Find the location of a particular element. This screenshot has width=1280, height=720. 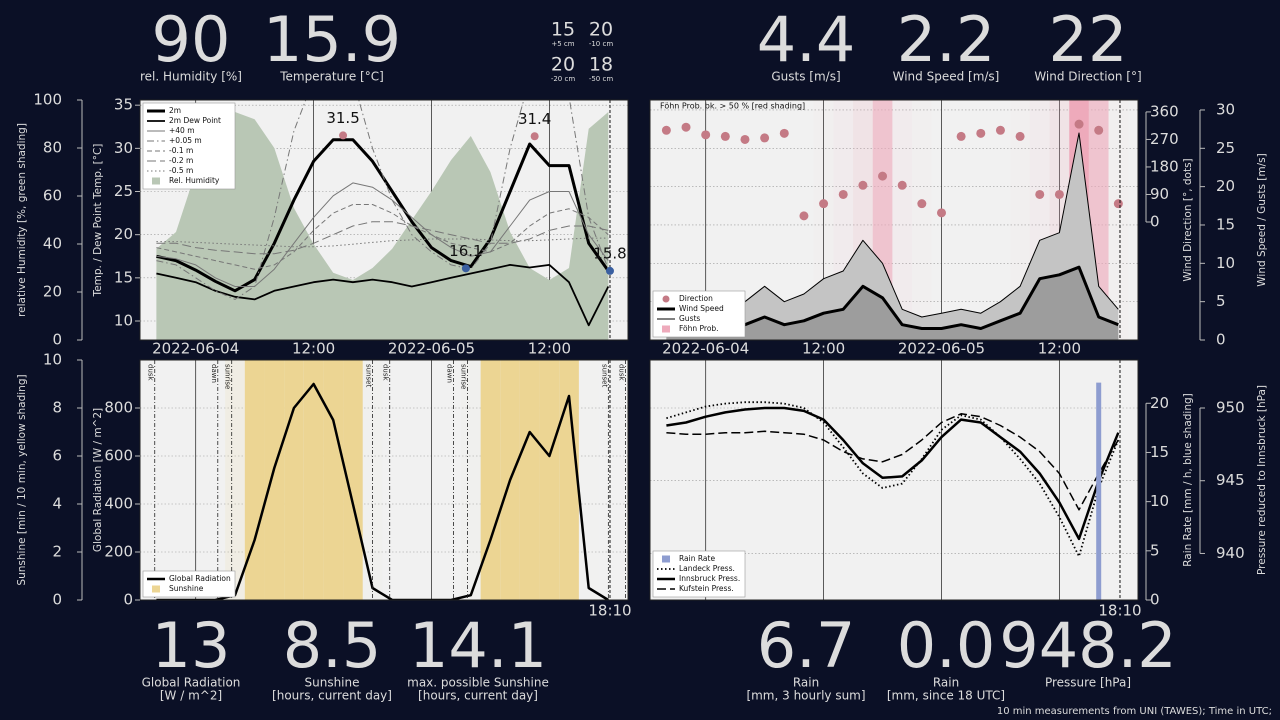

reading-value: 90 is located at coordinates (191, 39).